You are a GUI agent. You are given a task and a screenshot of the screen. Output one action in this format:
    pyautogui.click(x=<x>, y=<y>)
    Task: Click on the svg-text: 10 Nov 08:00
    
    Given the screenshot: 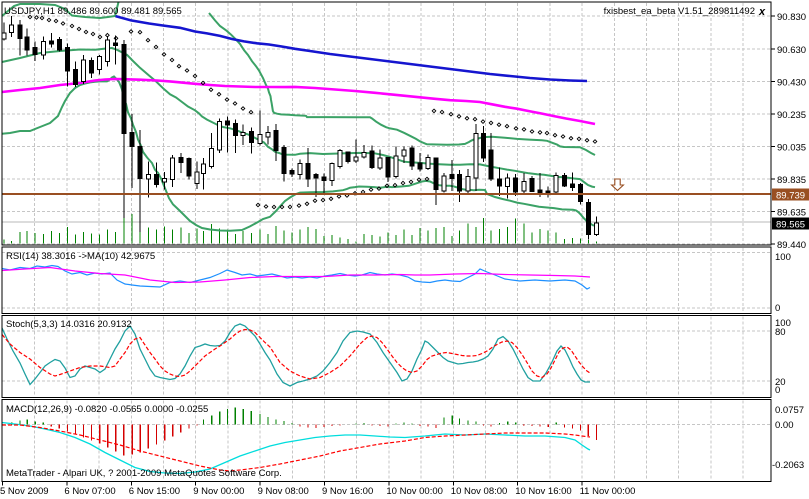 What is the action you would take?
    pyautogui.click(x=479, y=491)
    